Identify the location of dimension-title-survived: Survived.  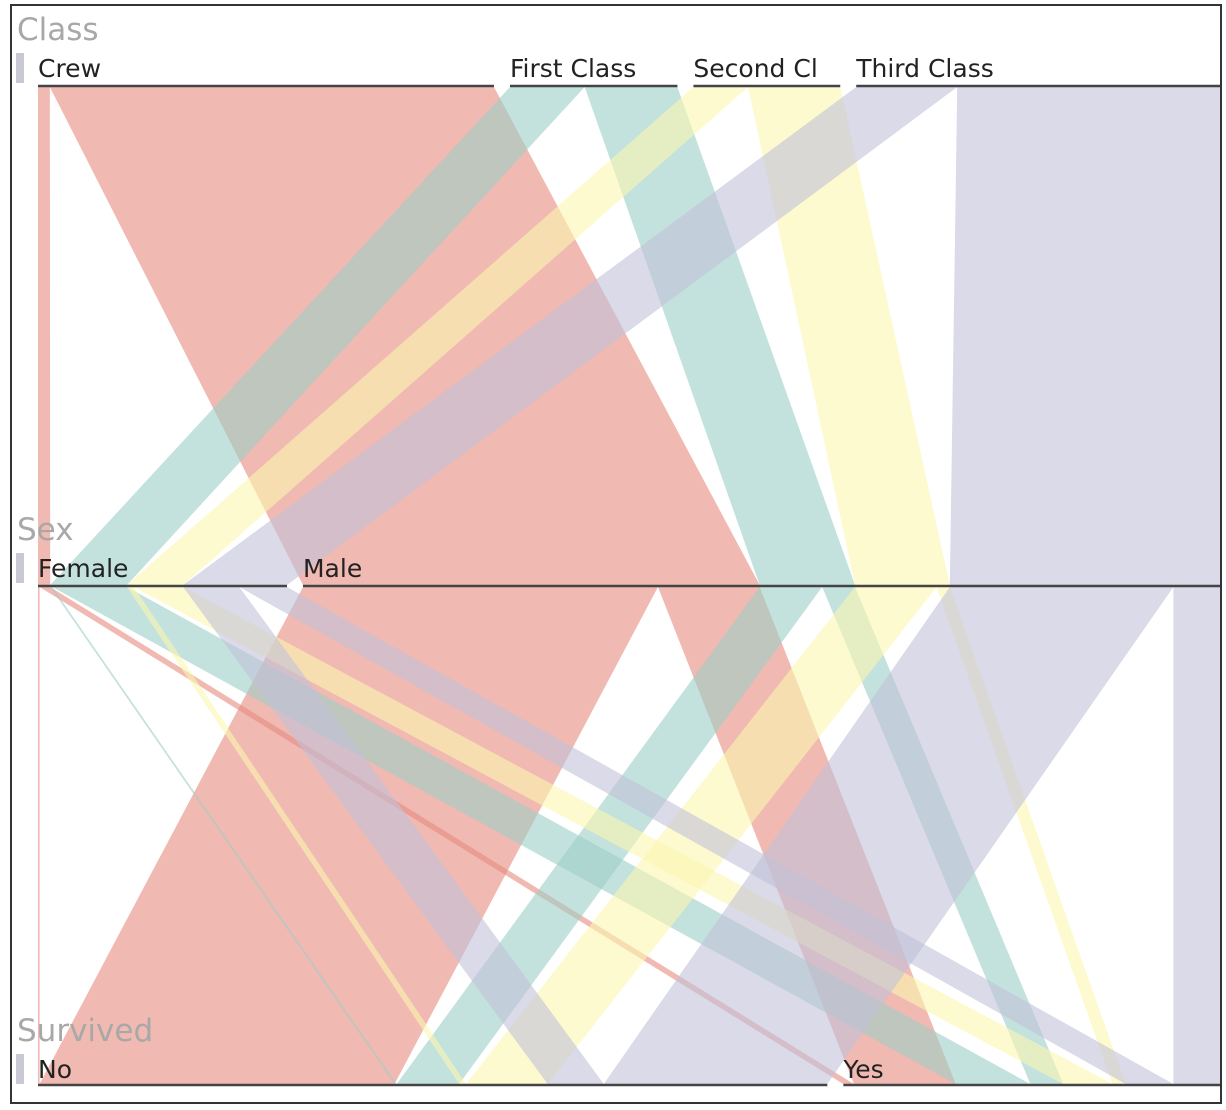
(85, 1031).